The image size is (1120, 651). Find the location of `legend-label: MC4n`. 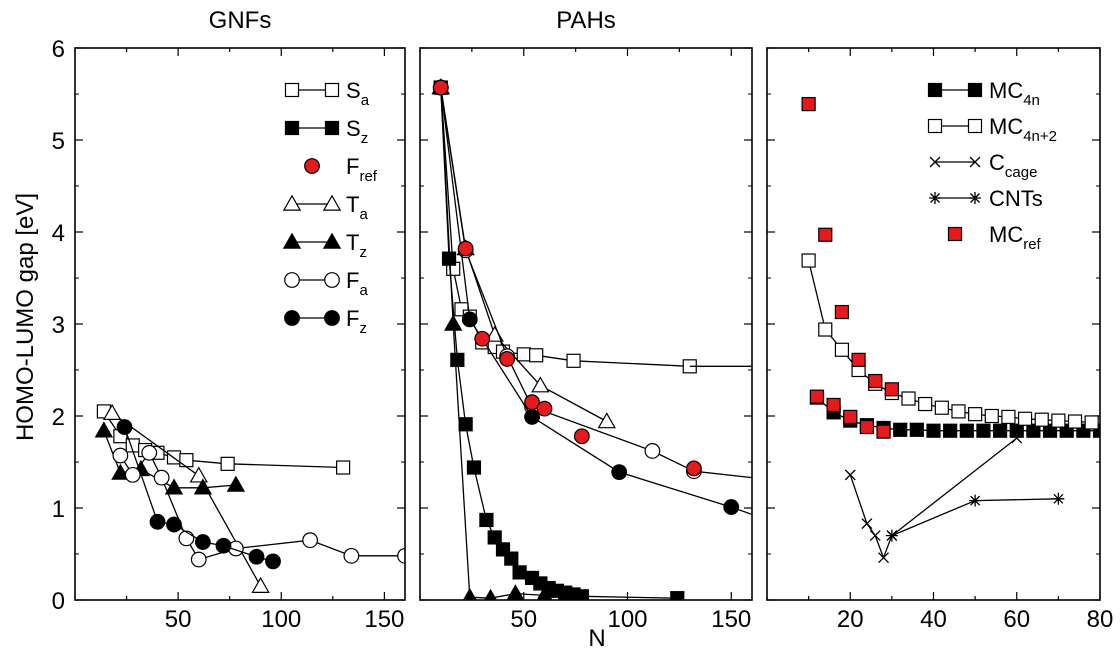

legend-label: MC4n is located at coordinates (1014, 93).